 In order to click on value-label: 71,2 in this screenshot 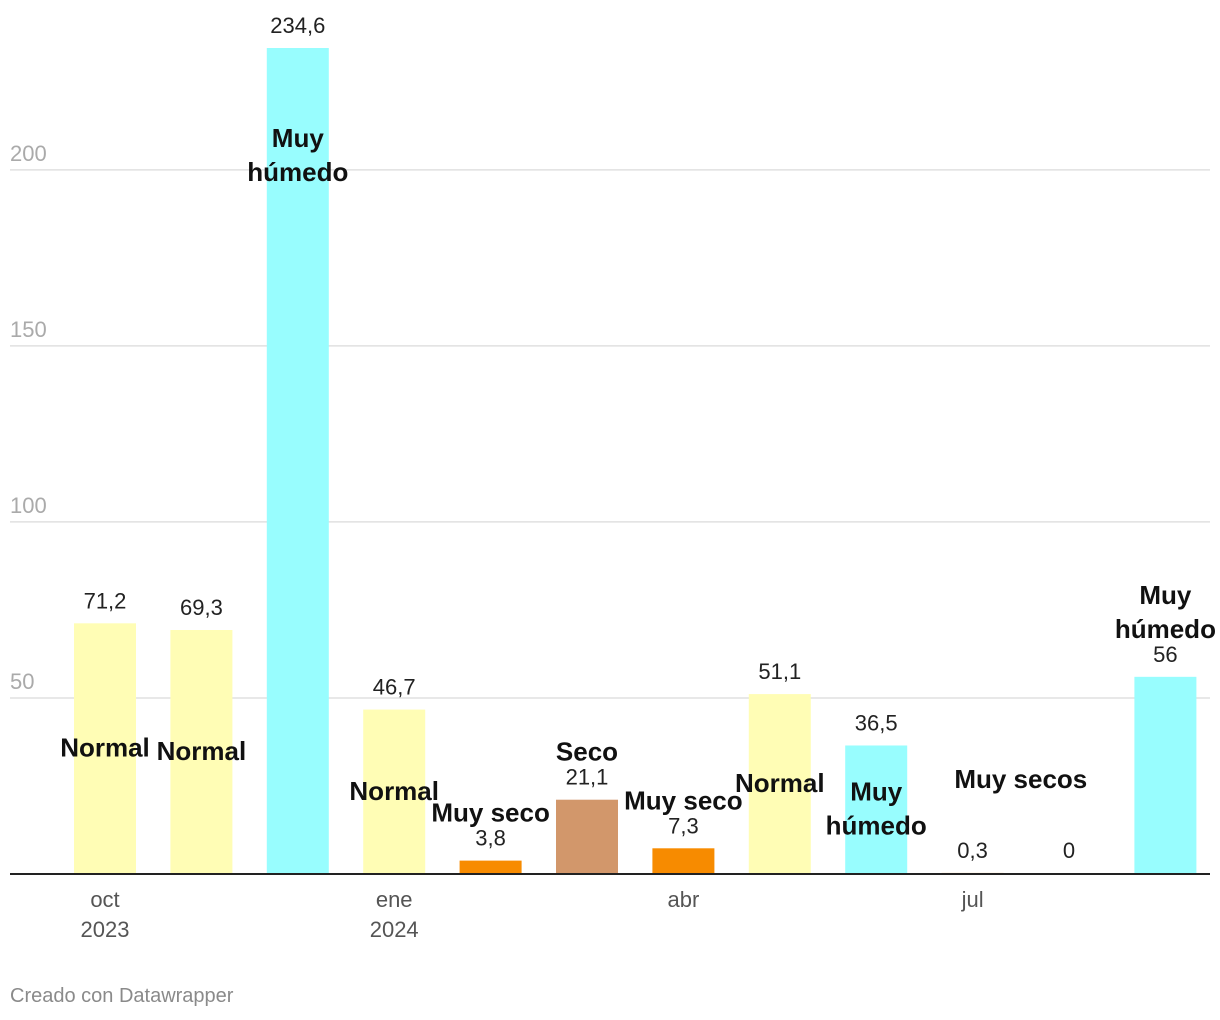, I will do `click(105, 600)`.